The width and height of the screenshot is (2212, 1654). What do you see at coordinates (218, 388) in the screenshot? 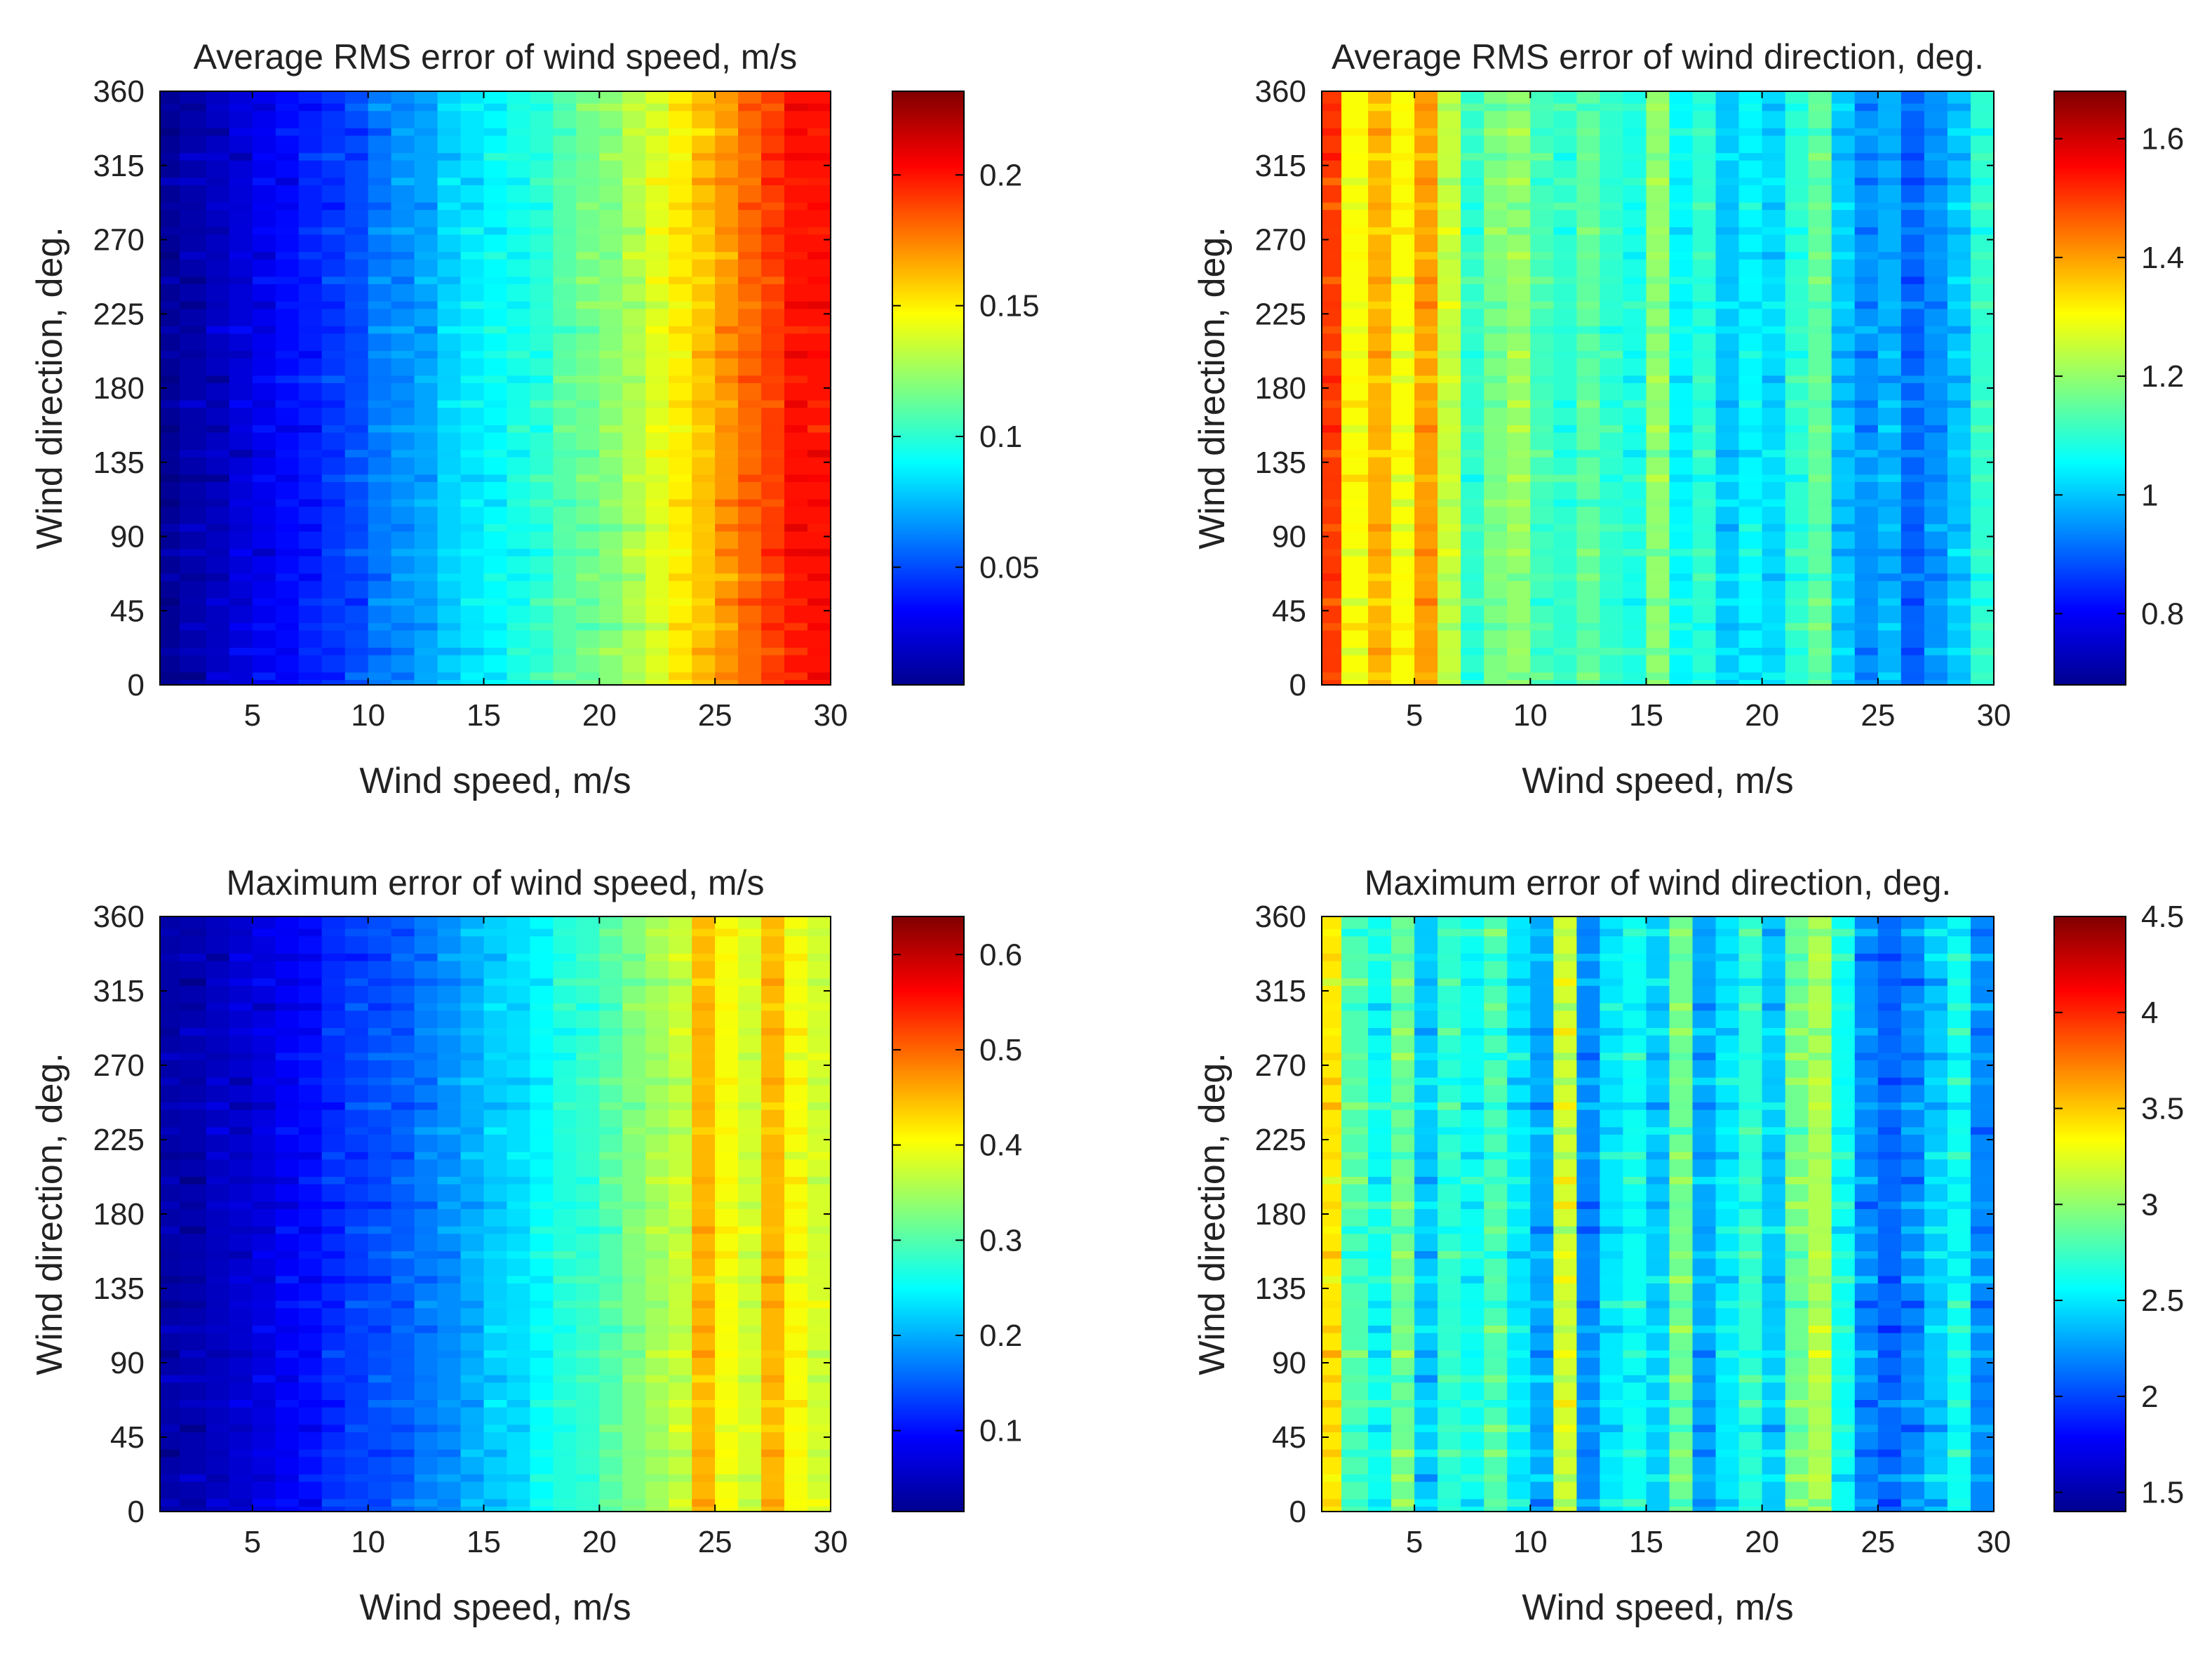
I see `heatmap-column` at bounding box center [218, 388].